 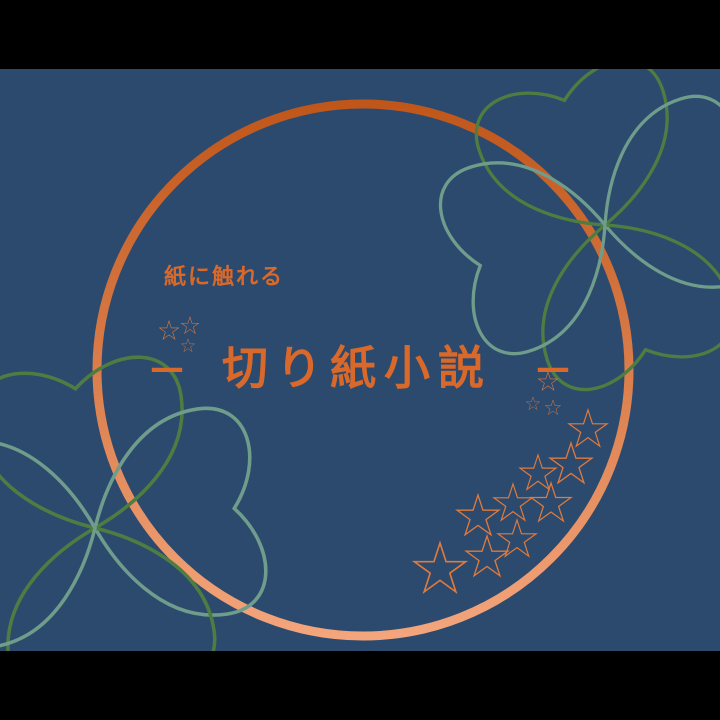 What do you see at coordinates (167, 368) in the screenshot?
I see `title-dash-left: —` at bounding box center [167, 368].